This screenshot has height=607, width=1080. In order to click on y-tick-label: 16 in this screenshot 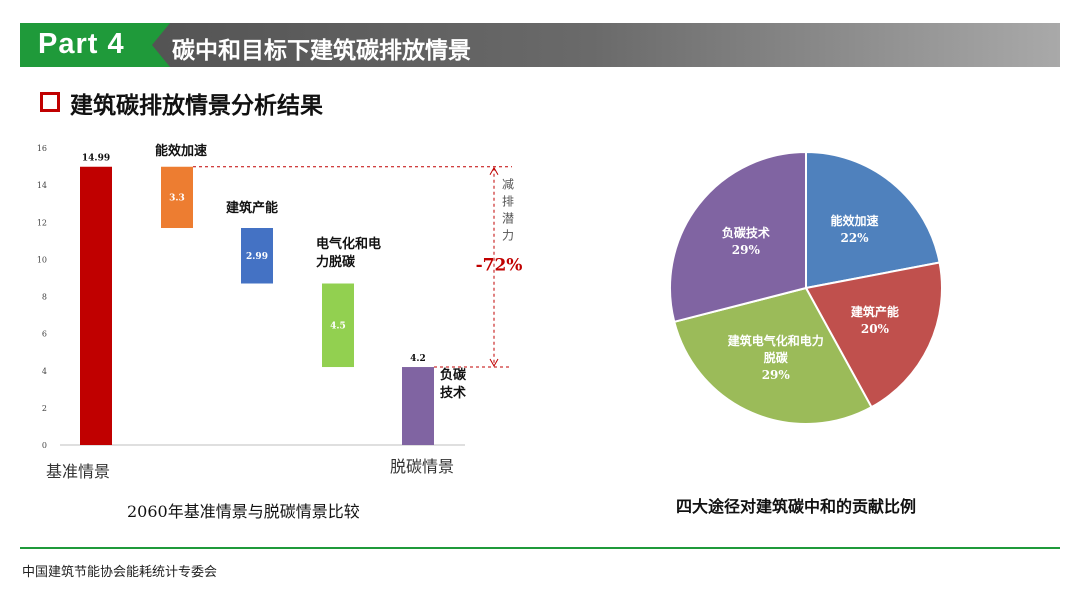, I will do `click(42, 148)`.